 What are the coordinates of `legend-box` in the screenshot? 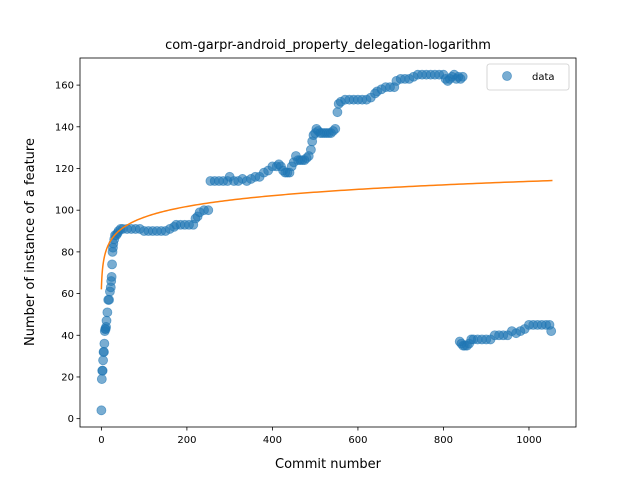 It's located at (528, 77).